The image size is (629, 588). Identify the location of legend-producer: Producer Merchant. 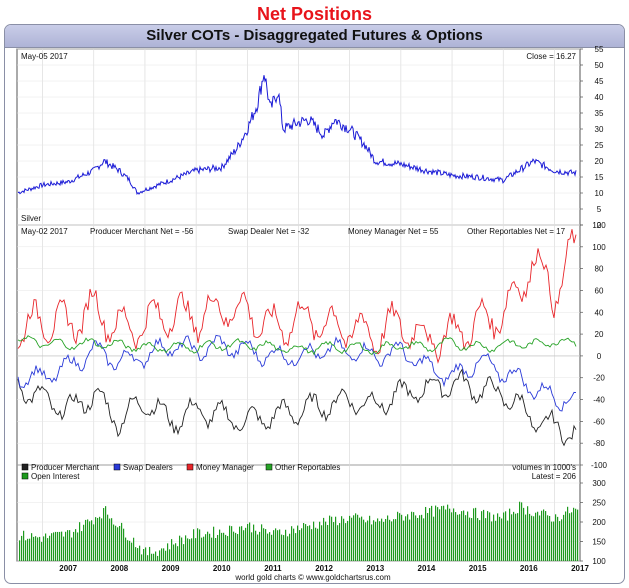
(65, 467).